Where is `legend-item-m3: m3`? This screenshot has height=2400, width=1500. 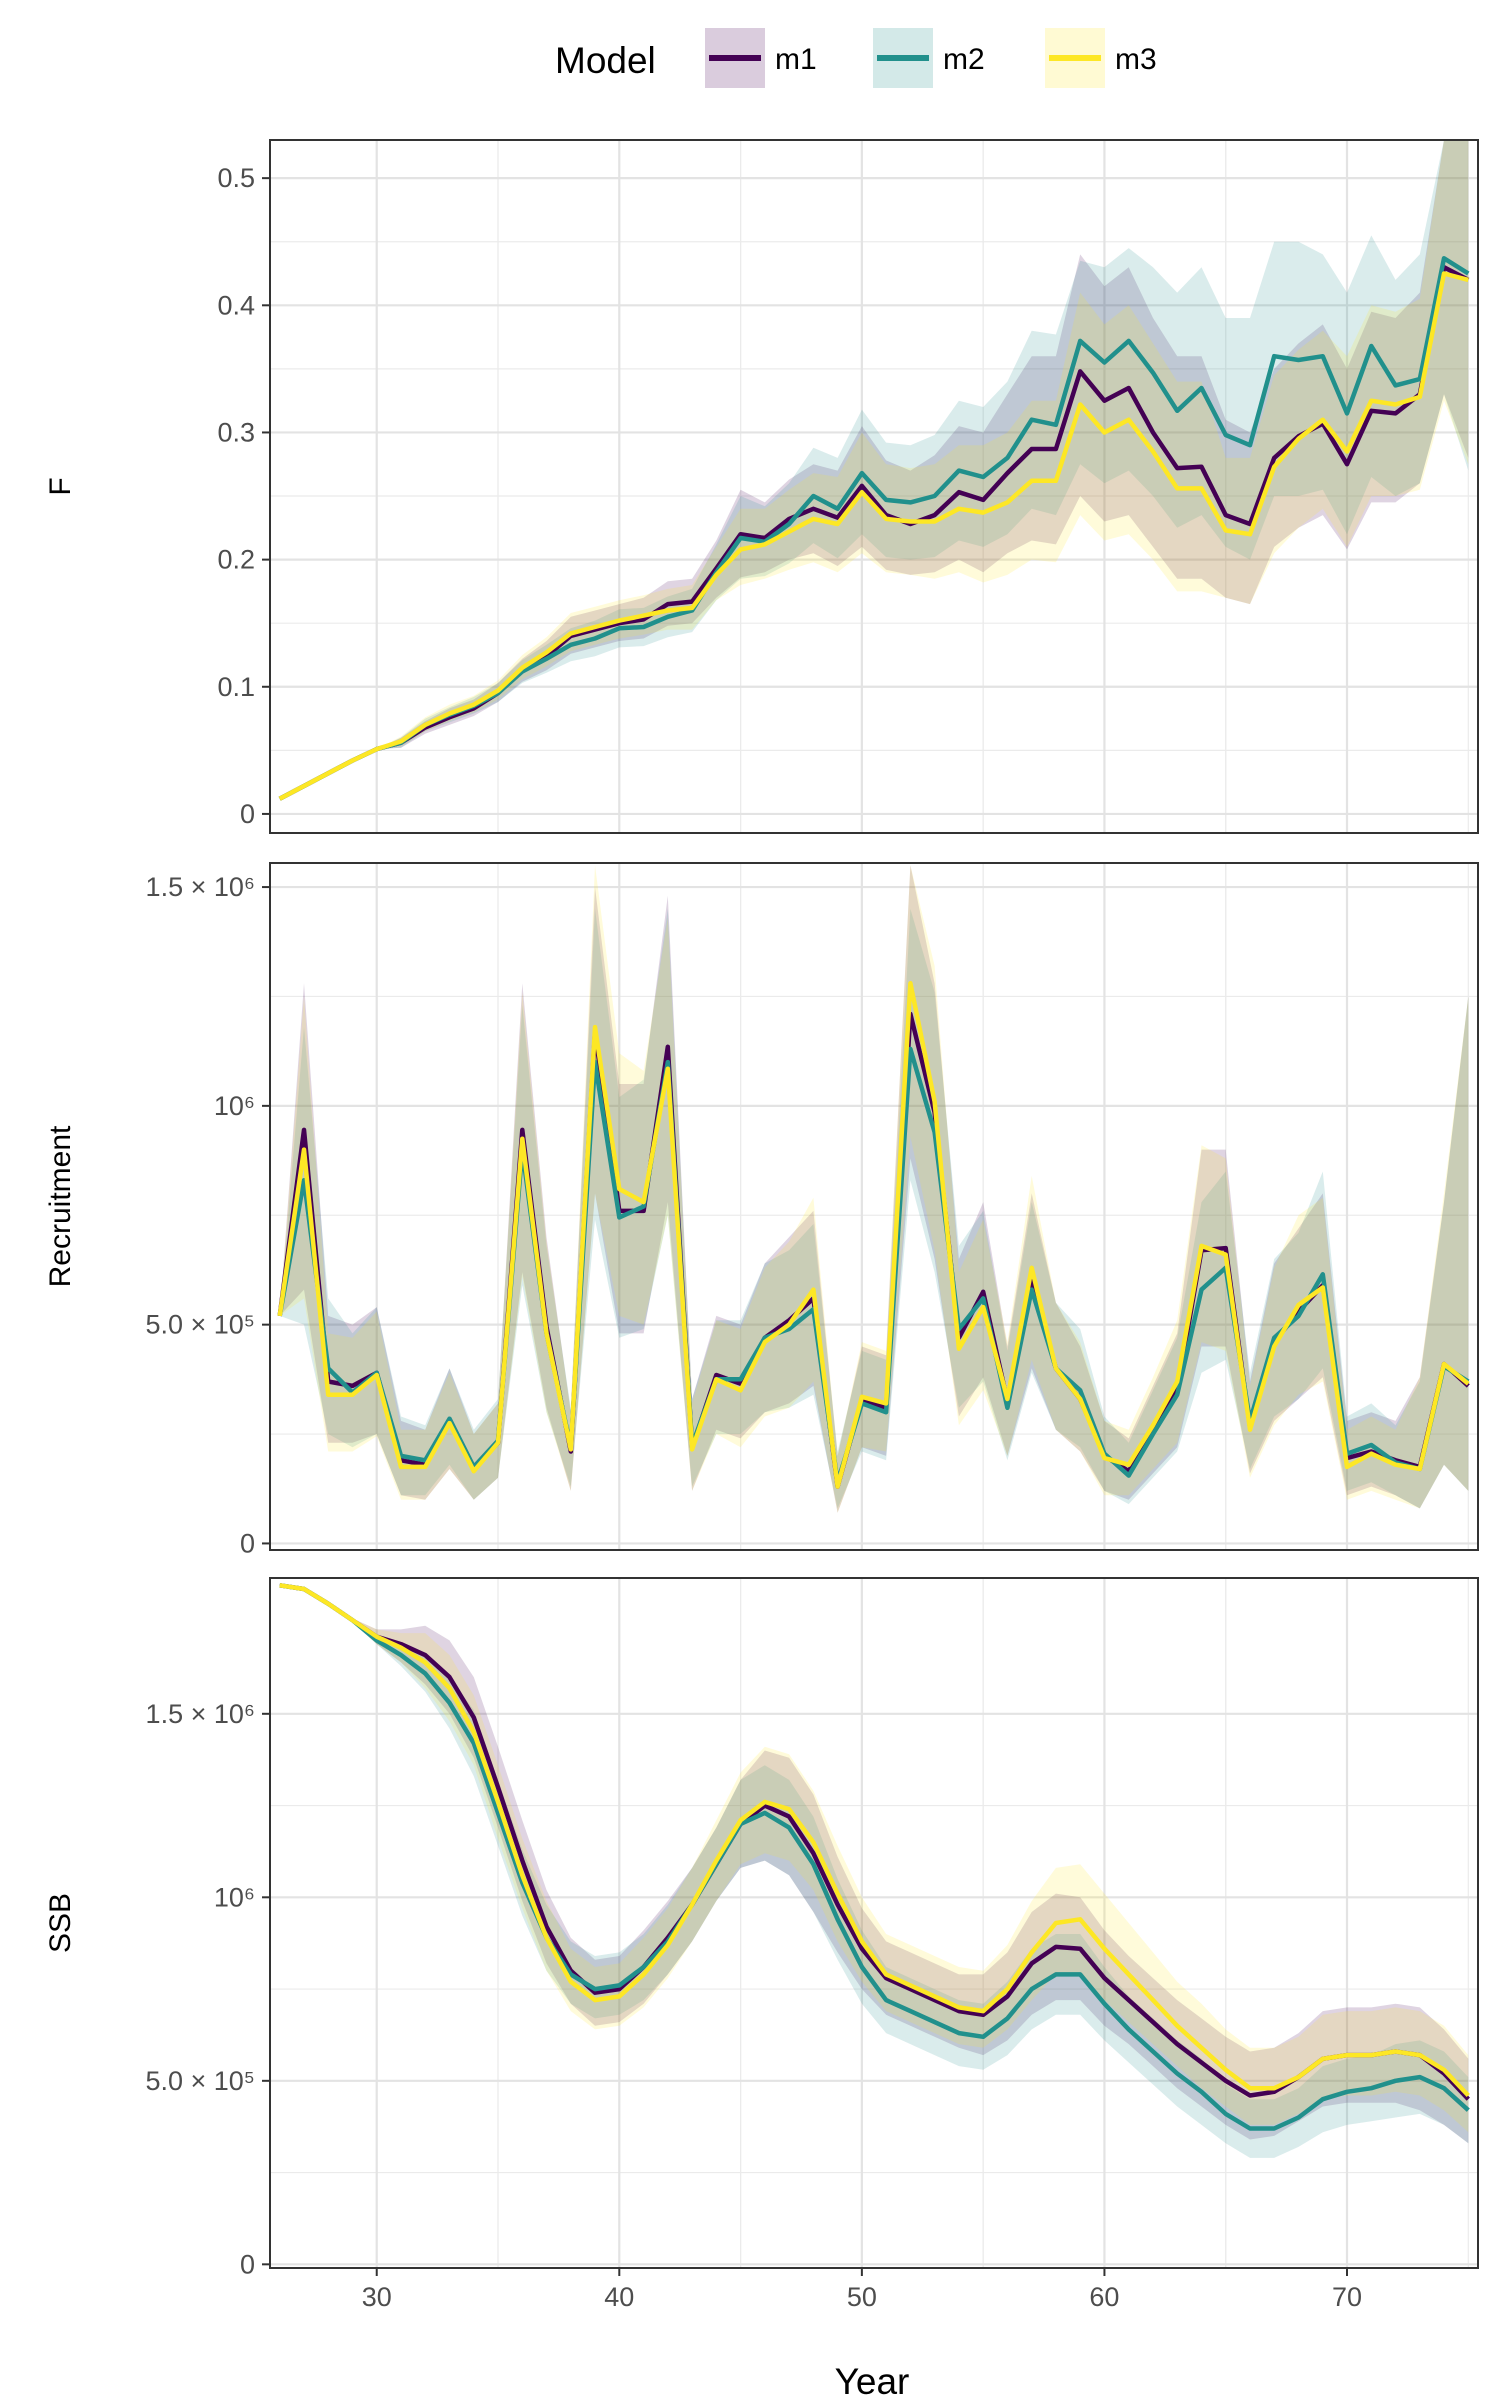
legend-item-m3: m3 is located at coordinates (1101, 58).